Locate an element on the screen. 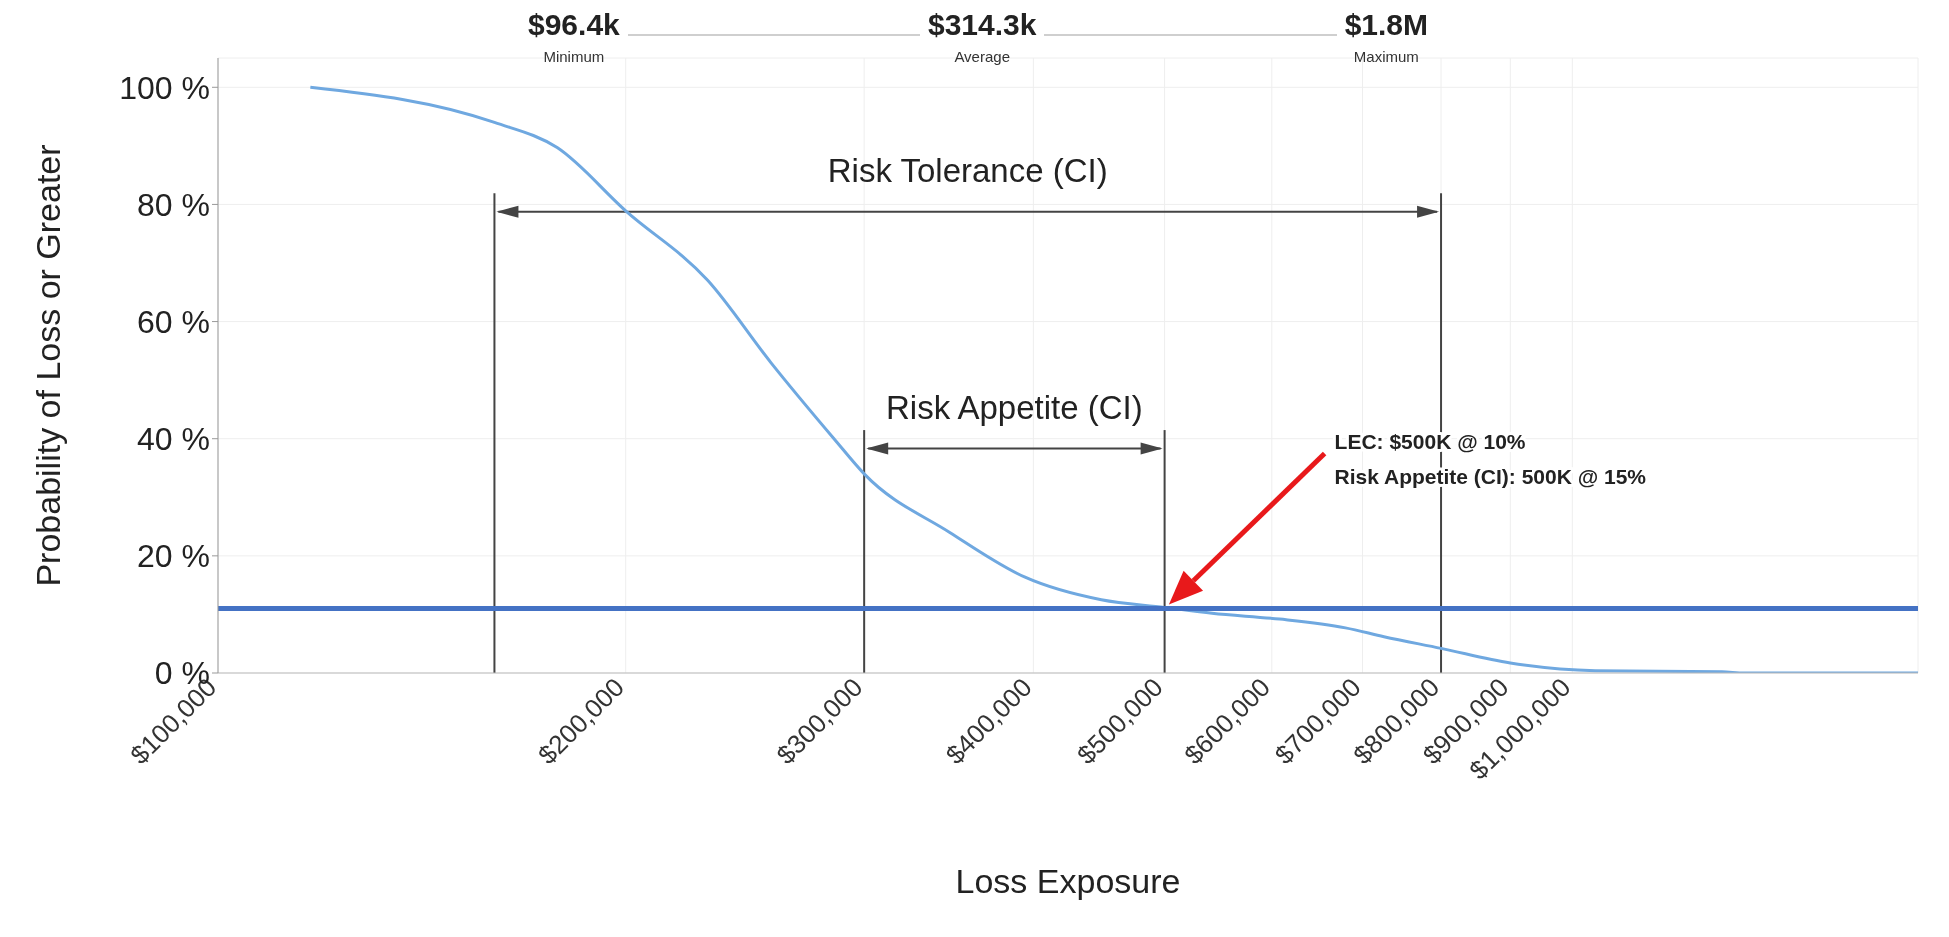  y-axis-title: Probability of Loss or Greater is located at coordinates (48, 365).